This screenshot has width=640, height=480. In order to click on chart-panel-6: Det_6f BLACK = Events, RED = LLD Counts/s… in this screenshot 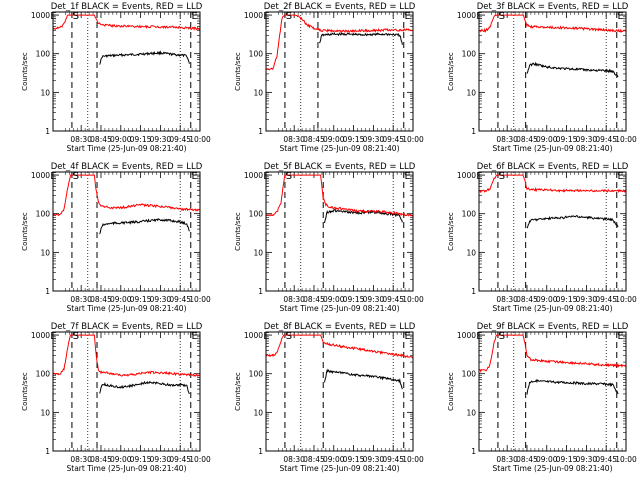, I will do `click(542, 237)`.